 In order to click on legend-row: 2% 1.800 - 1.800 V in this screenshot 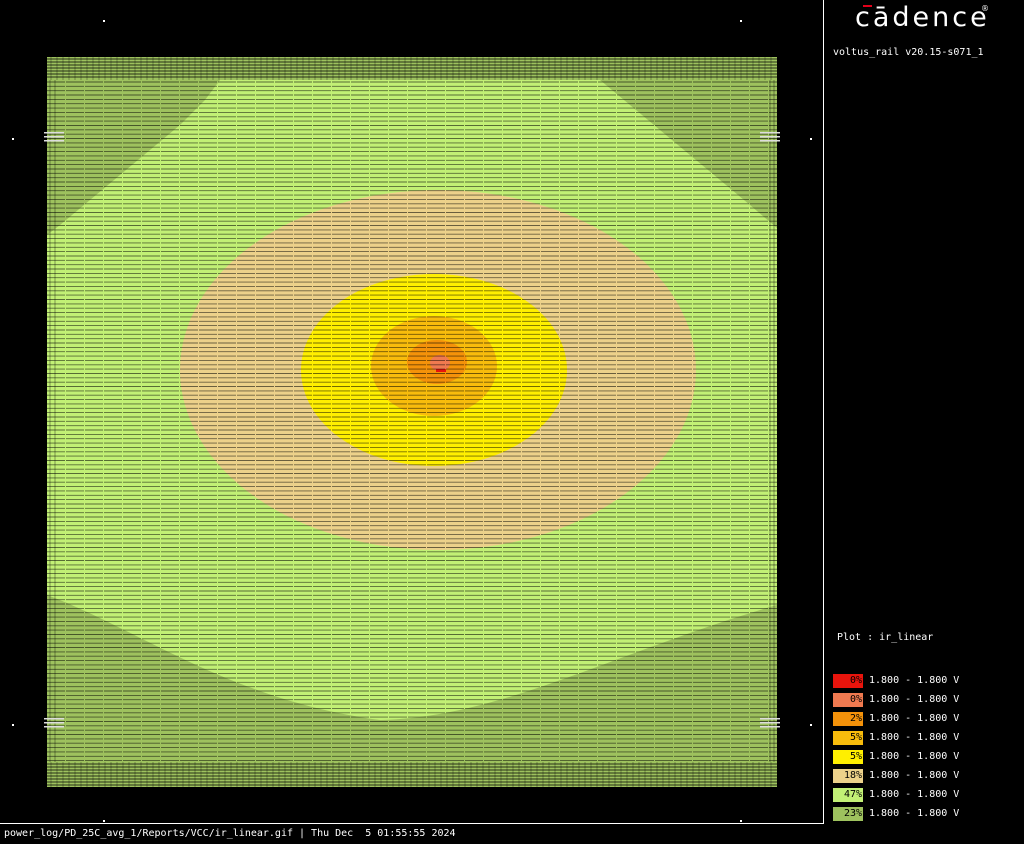, I will do `click(896, 718)`.